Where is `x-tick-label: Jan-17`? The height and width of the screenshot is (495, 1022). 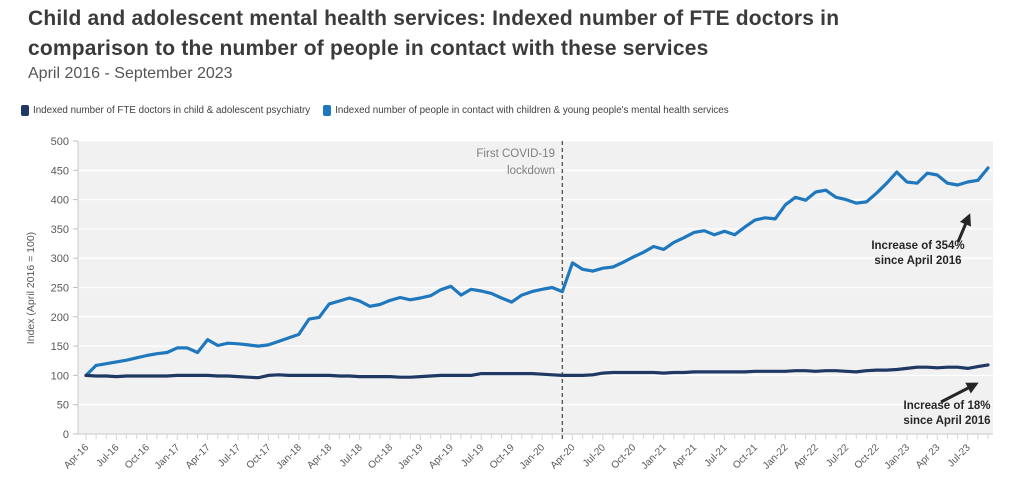
x-tick-label: Jan-17 is located at coordinates (168, 457).